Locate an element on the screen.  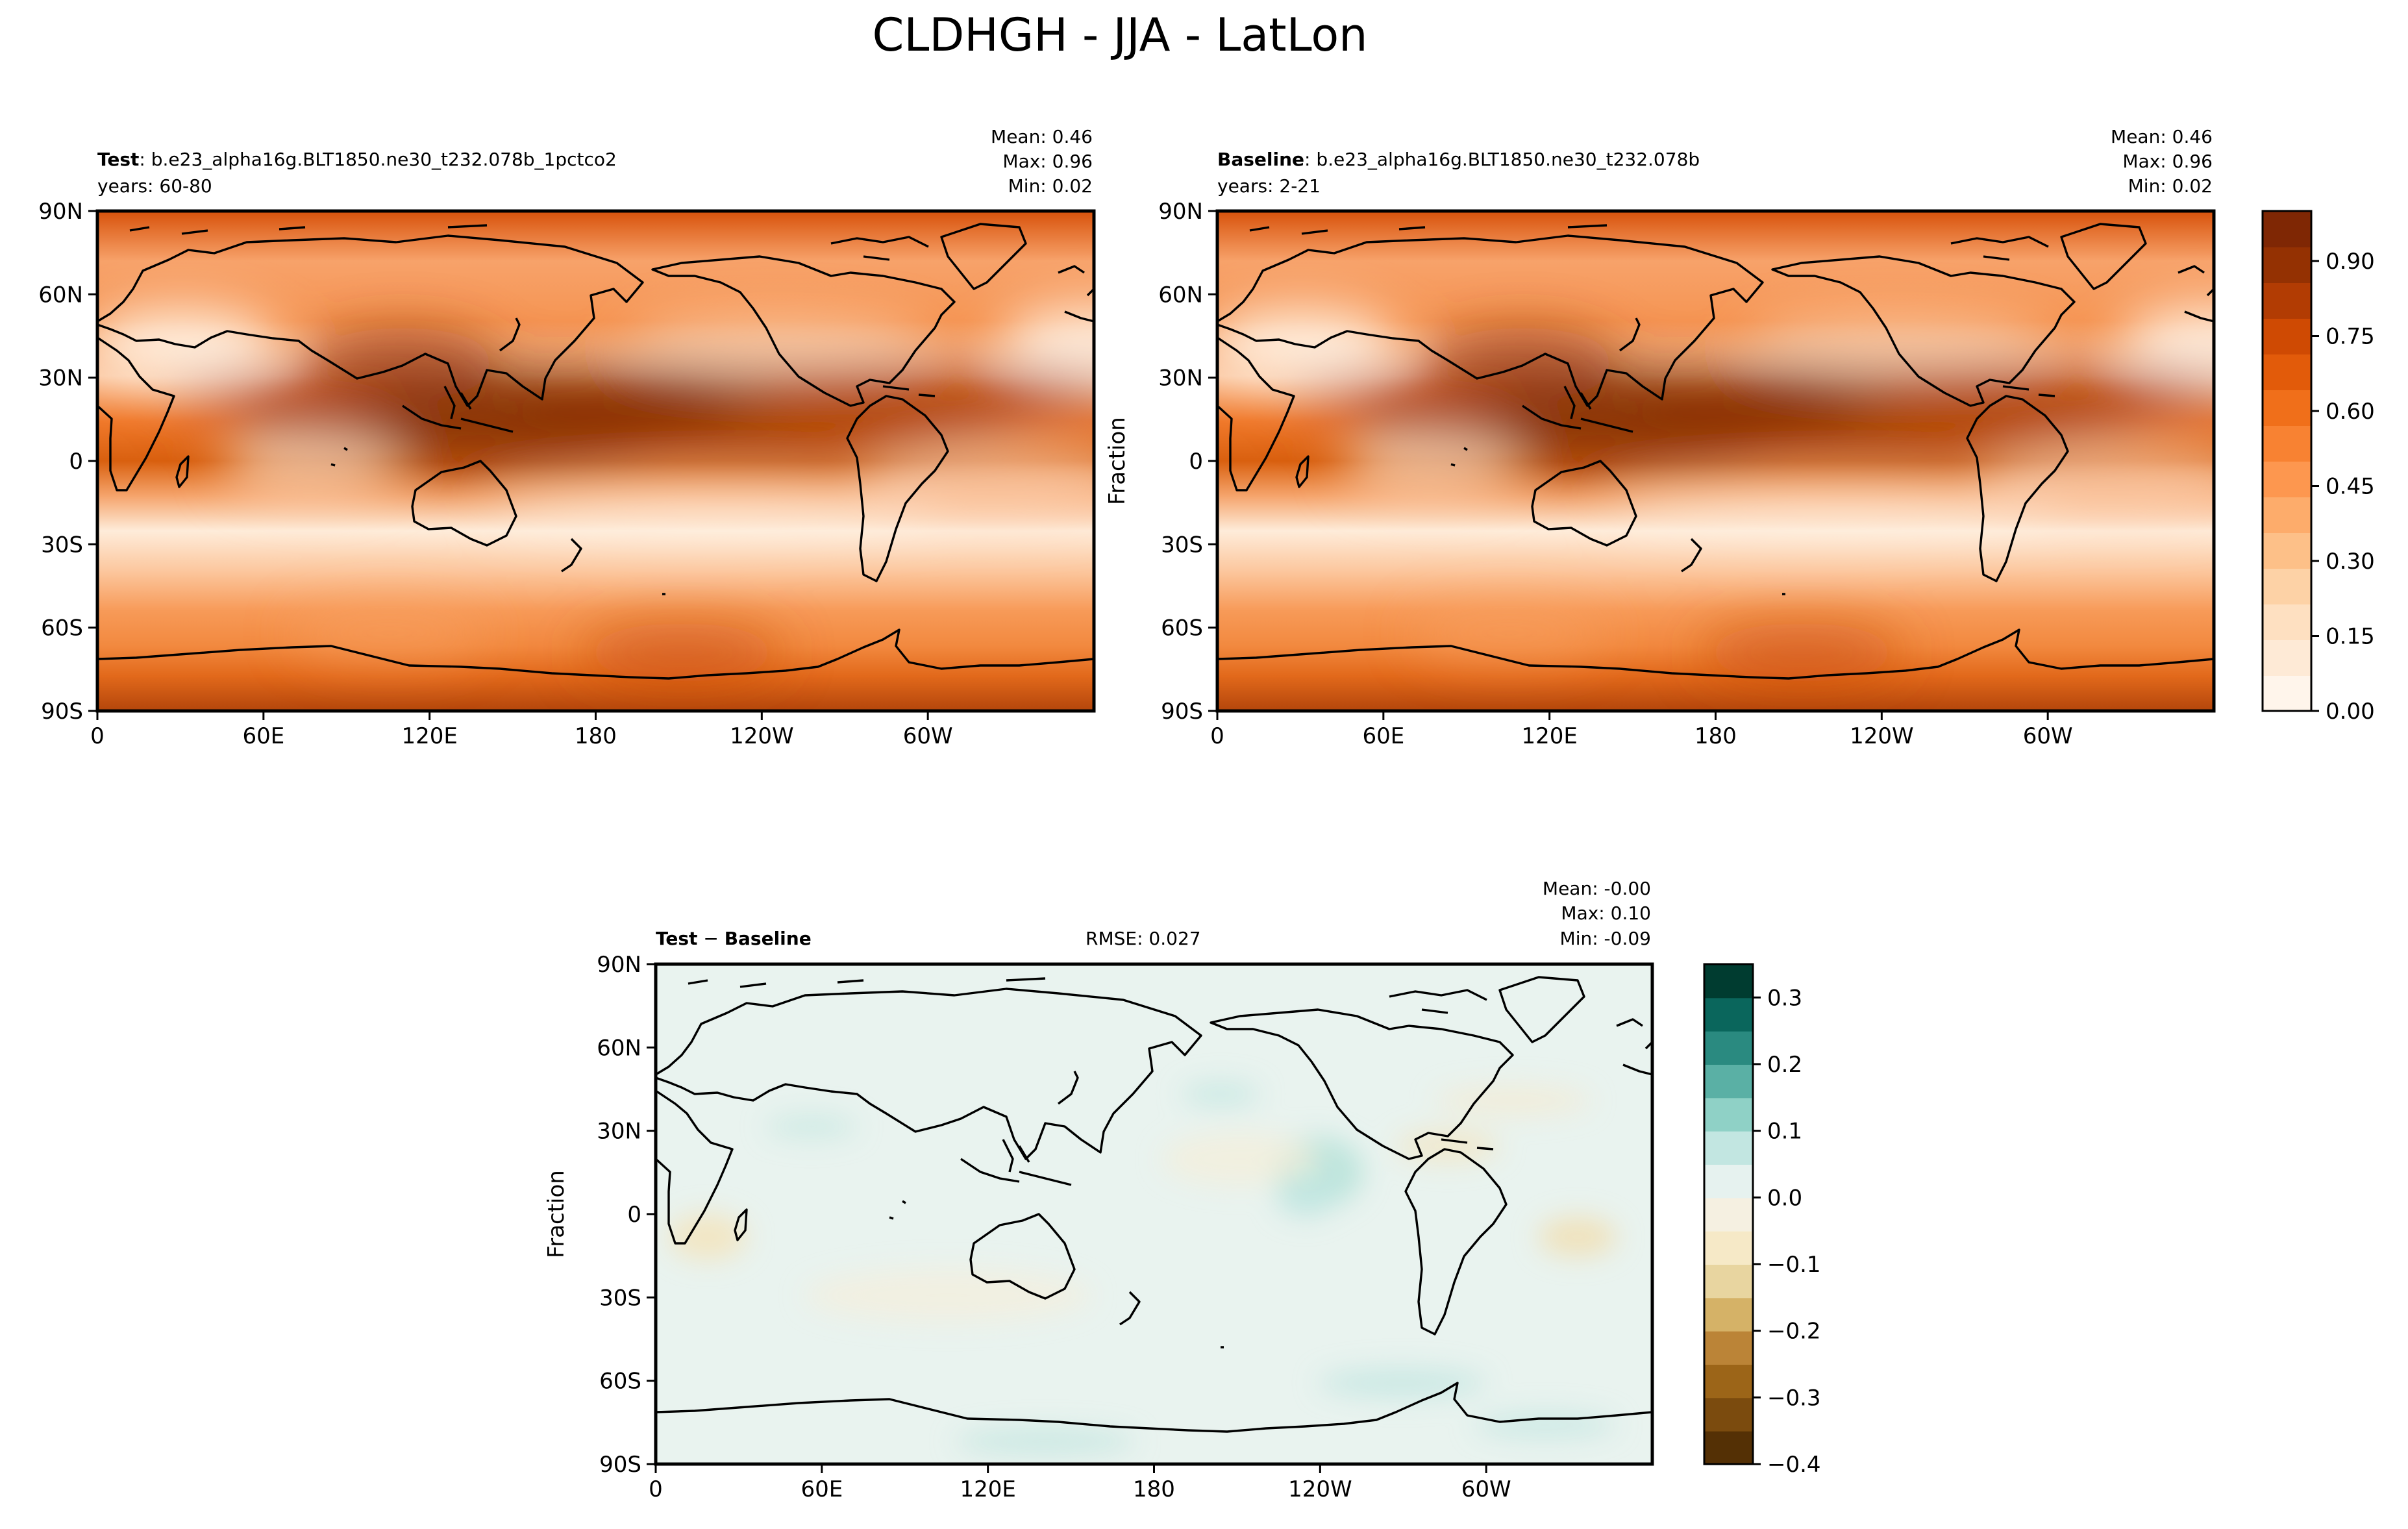
baseline-subtitle: years: 2-21 is located at coordinates (1269, 186).